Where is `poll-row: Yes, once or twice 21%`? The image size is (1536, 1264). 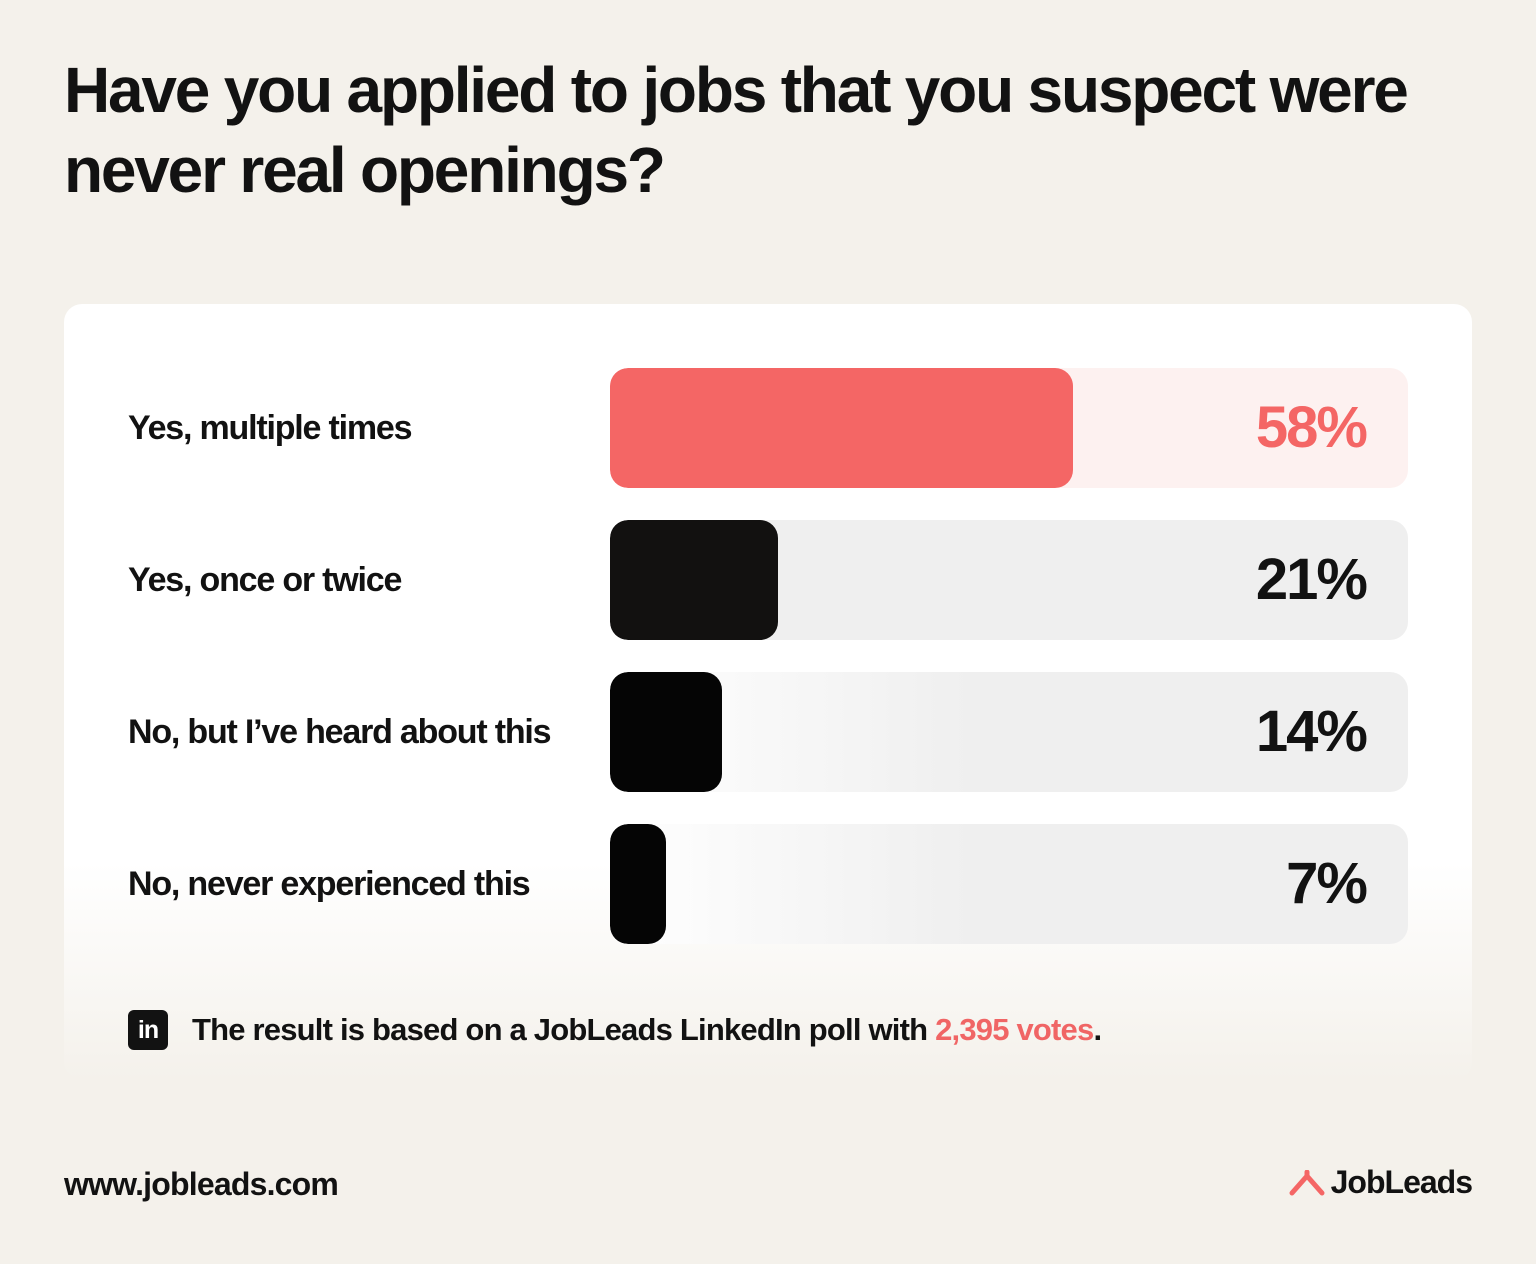
poll-row: Yes, once or twice 21% is located at coordinates (768, 580).